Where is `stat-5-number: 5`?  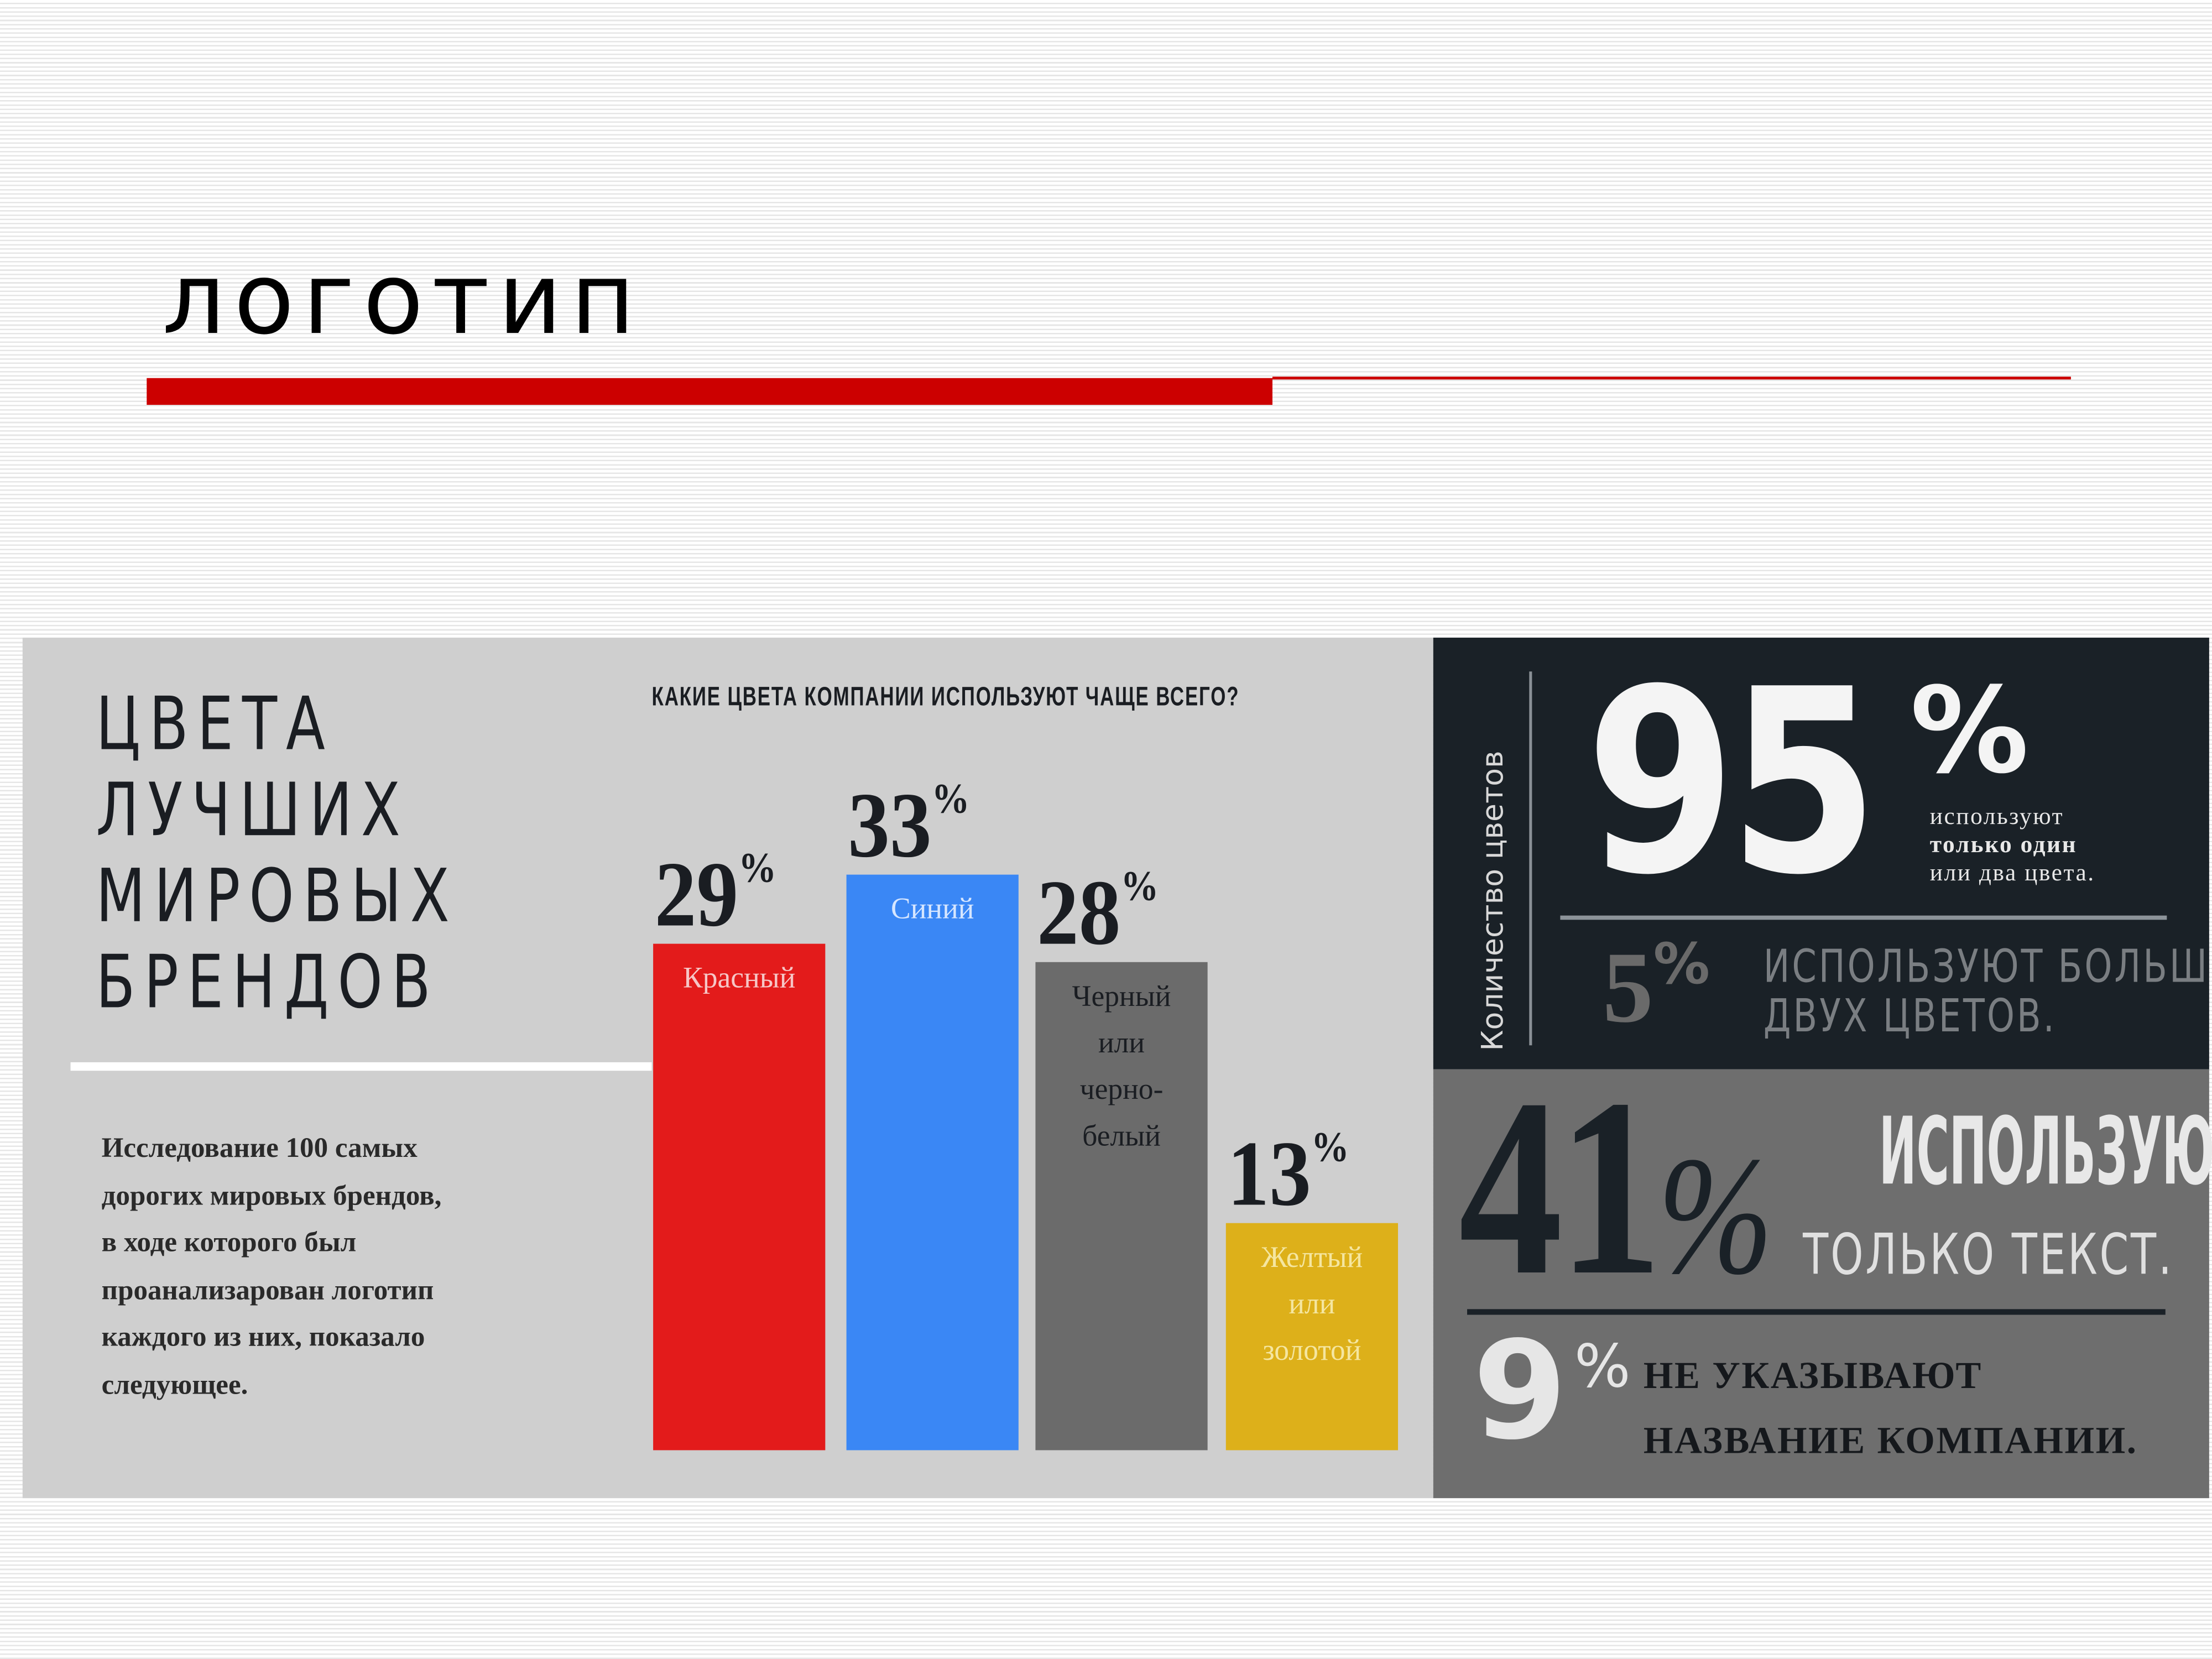 stat-5-number: 5 is located at coordinates (1627, 988).